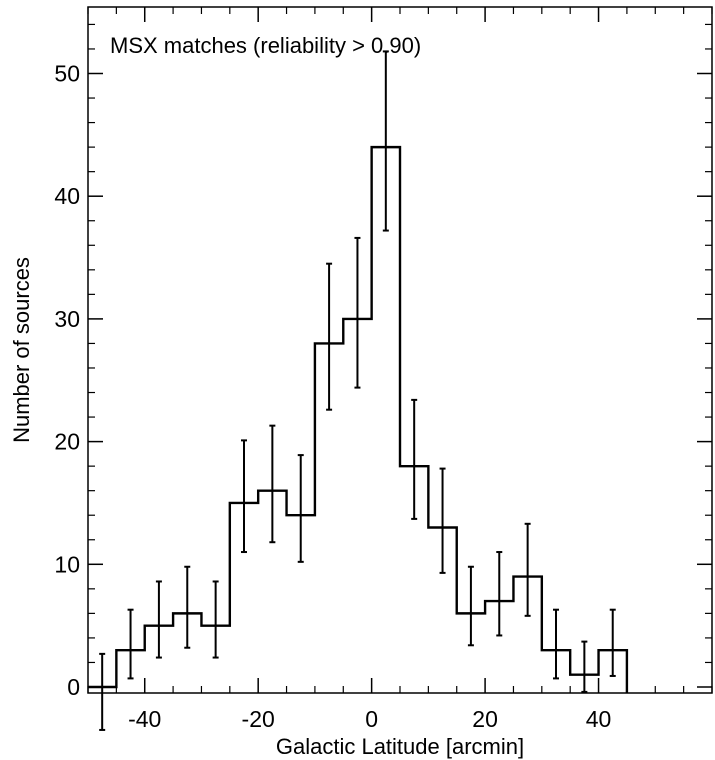 Image resolution: width=715 pixels, height=760 pixels. Describe the element at coordinates (67, 319) in the screenshot. I see `y-tick-label: 30` at that location.